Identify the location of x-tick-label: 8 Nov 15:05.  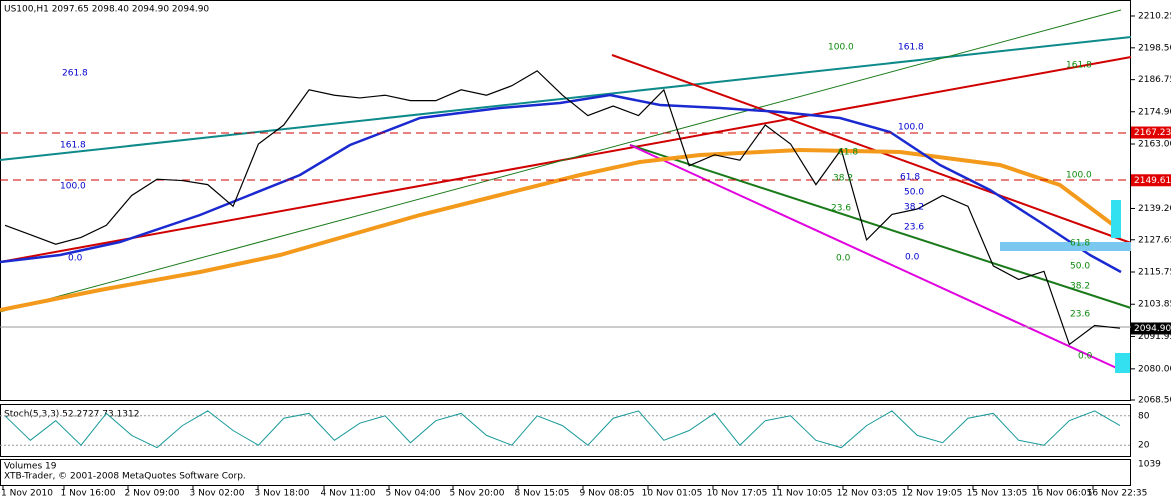
(542, 494).